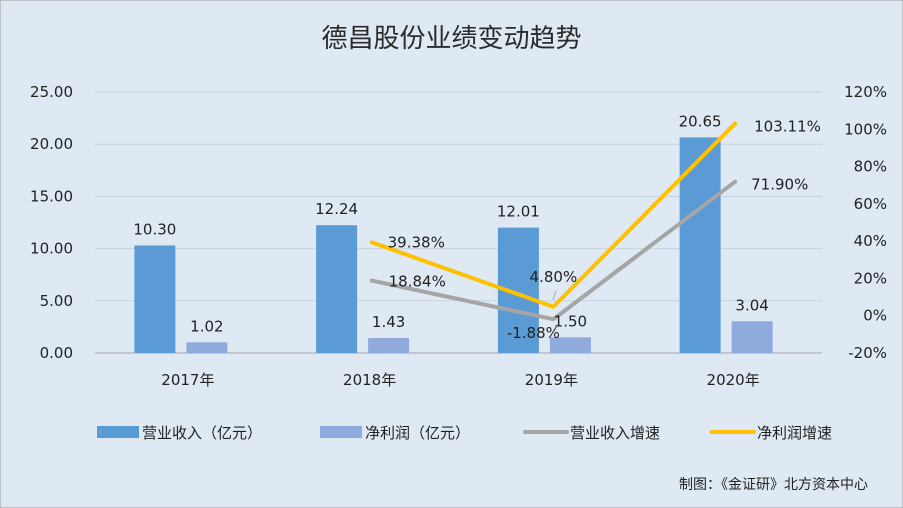 Image resolution: width=903 pixels, height=508 pixels. Describe the element at coordinates (388, 322) in the screenshot. I see `bar-value-label: 1.43` at that location.